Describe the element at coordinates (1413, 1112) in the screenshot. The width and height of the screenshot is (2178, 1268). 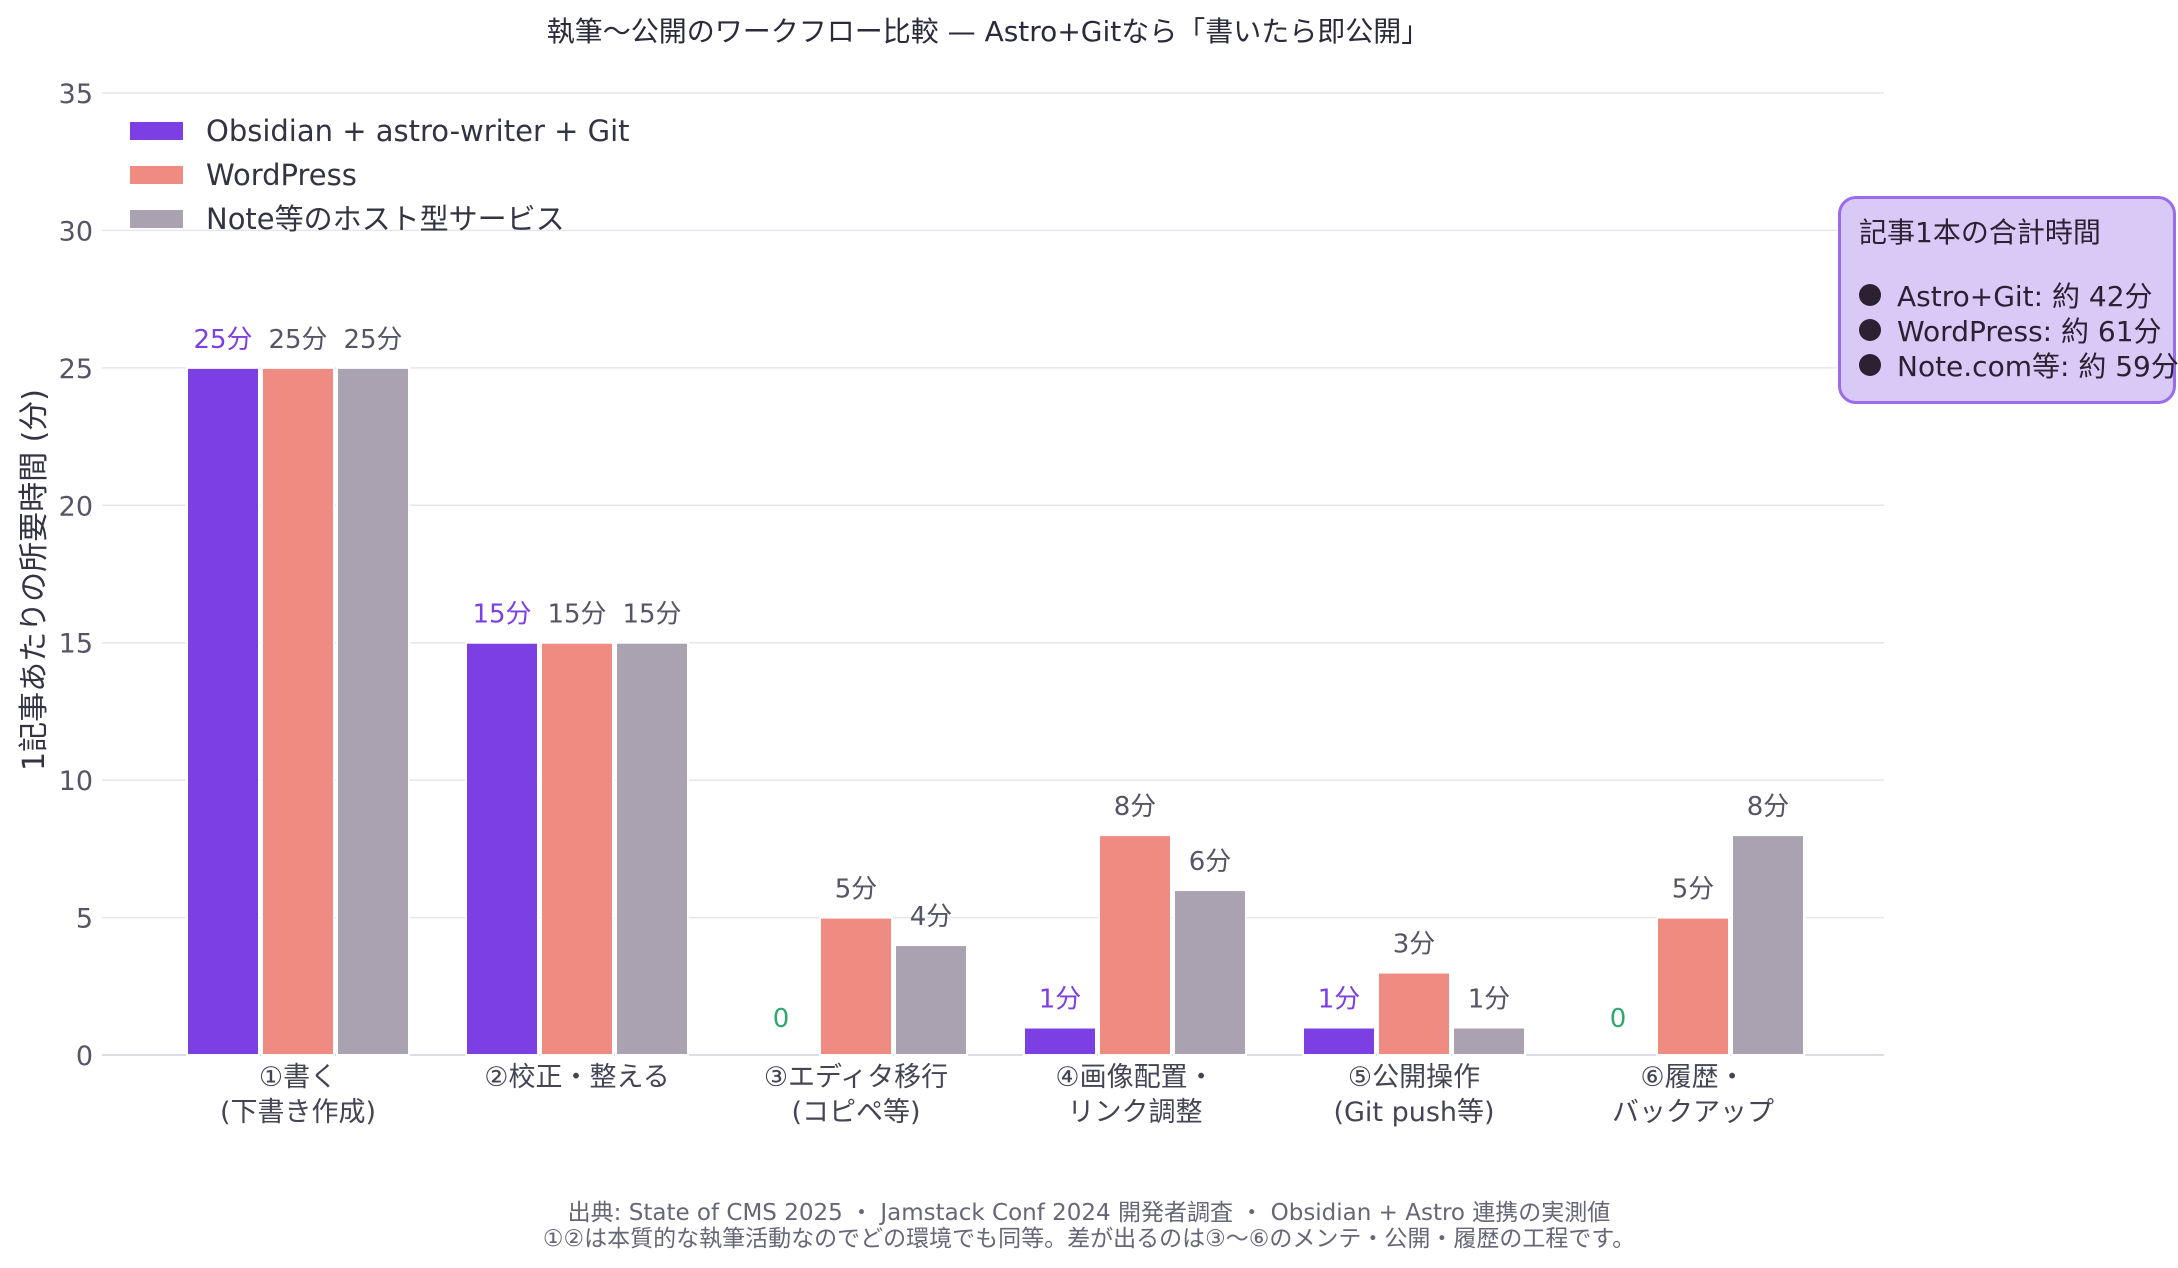
I see `x-tick-label: (Git push等)` at that location.